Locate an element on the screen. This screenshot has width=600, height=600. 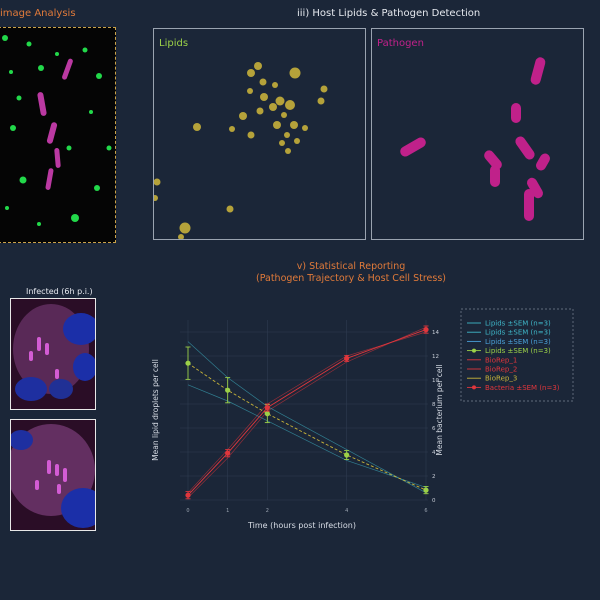
x-axis-label: Time (hours post infection) is located at coordinates (301, 525).